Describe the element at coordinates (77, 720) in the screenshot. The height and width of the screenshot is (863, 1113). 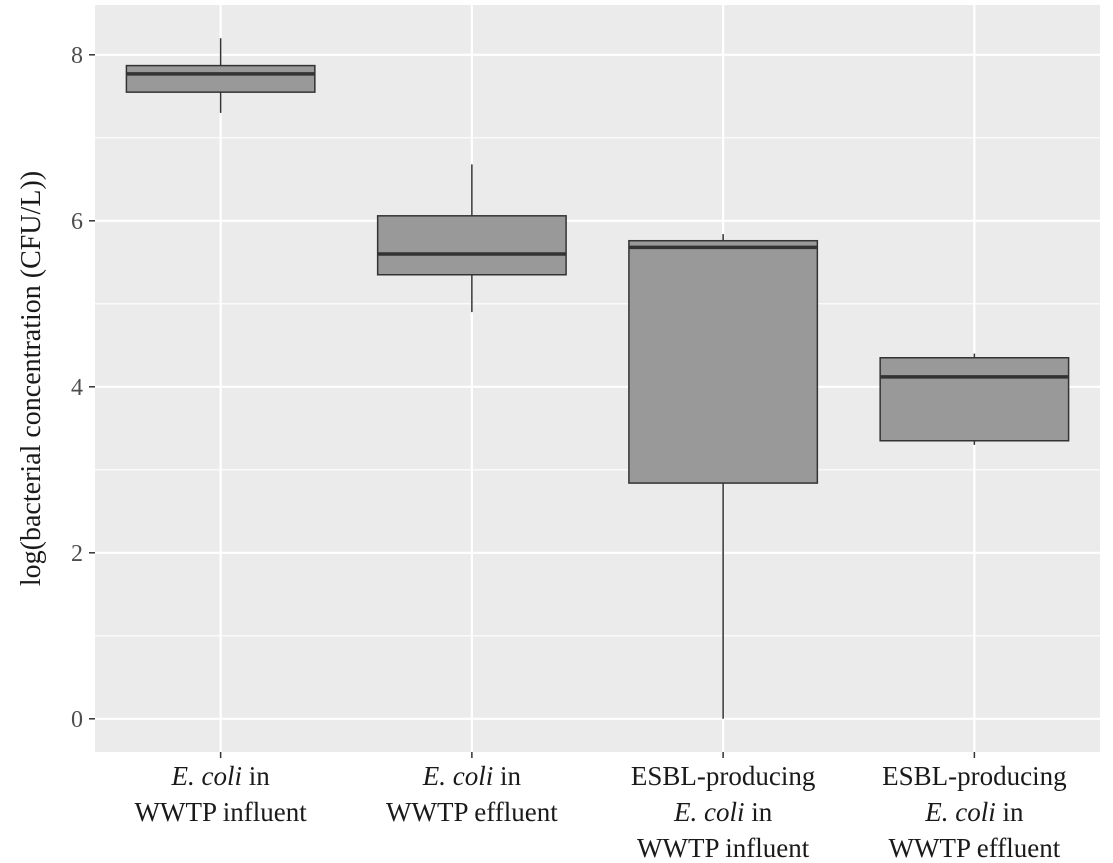
I see `y-tick-label: 0` at that location.